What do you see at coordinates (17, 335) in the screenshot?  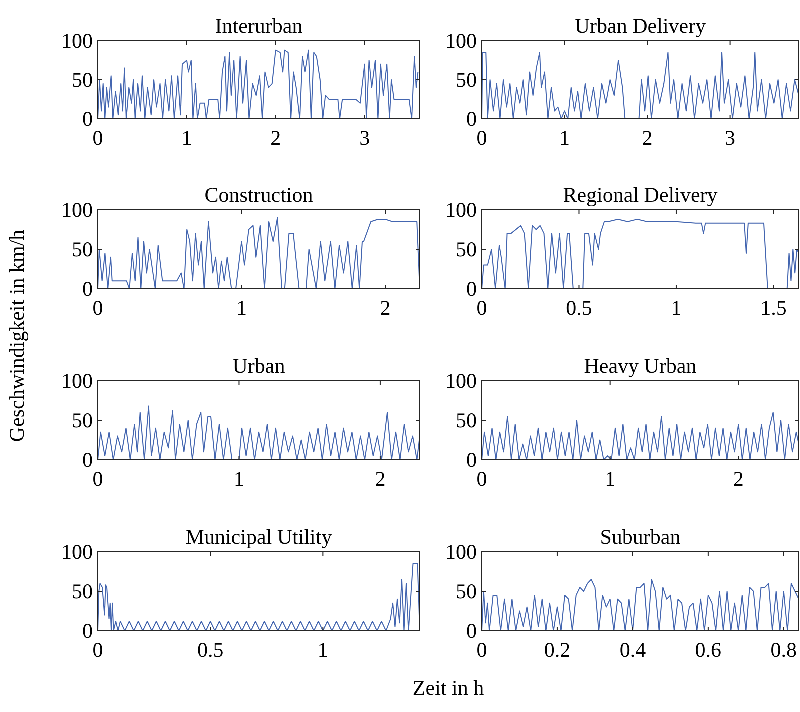 I see `y-axis-title: Geschwindigkeit in km/h` at bounding box center [17, 335].